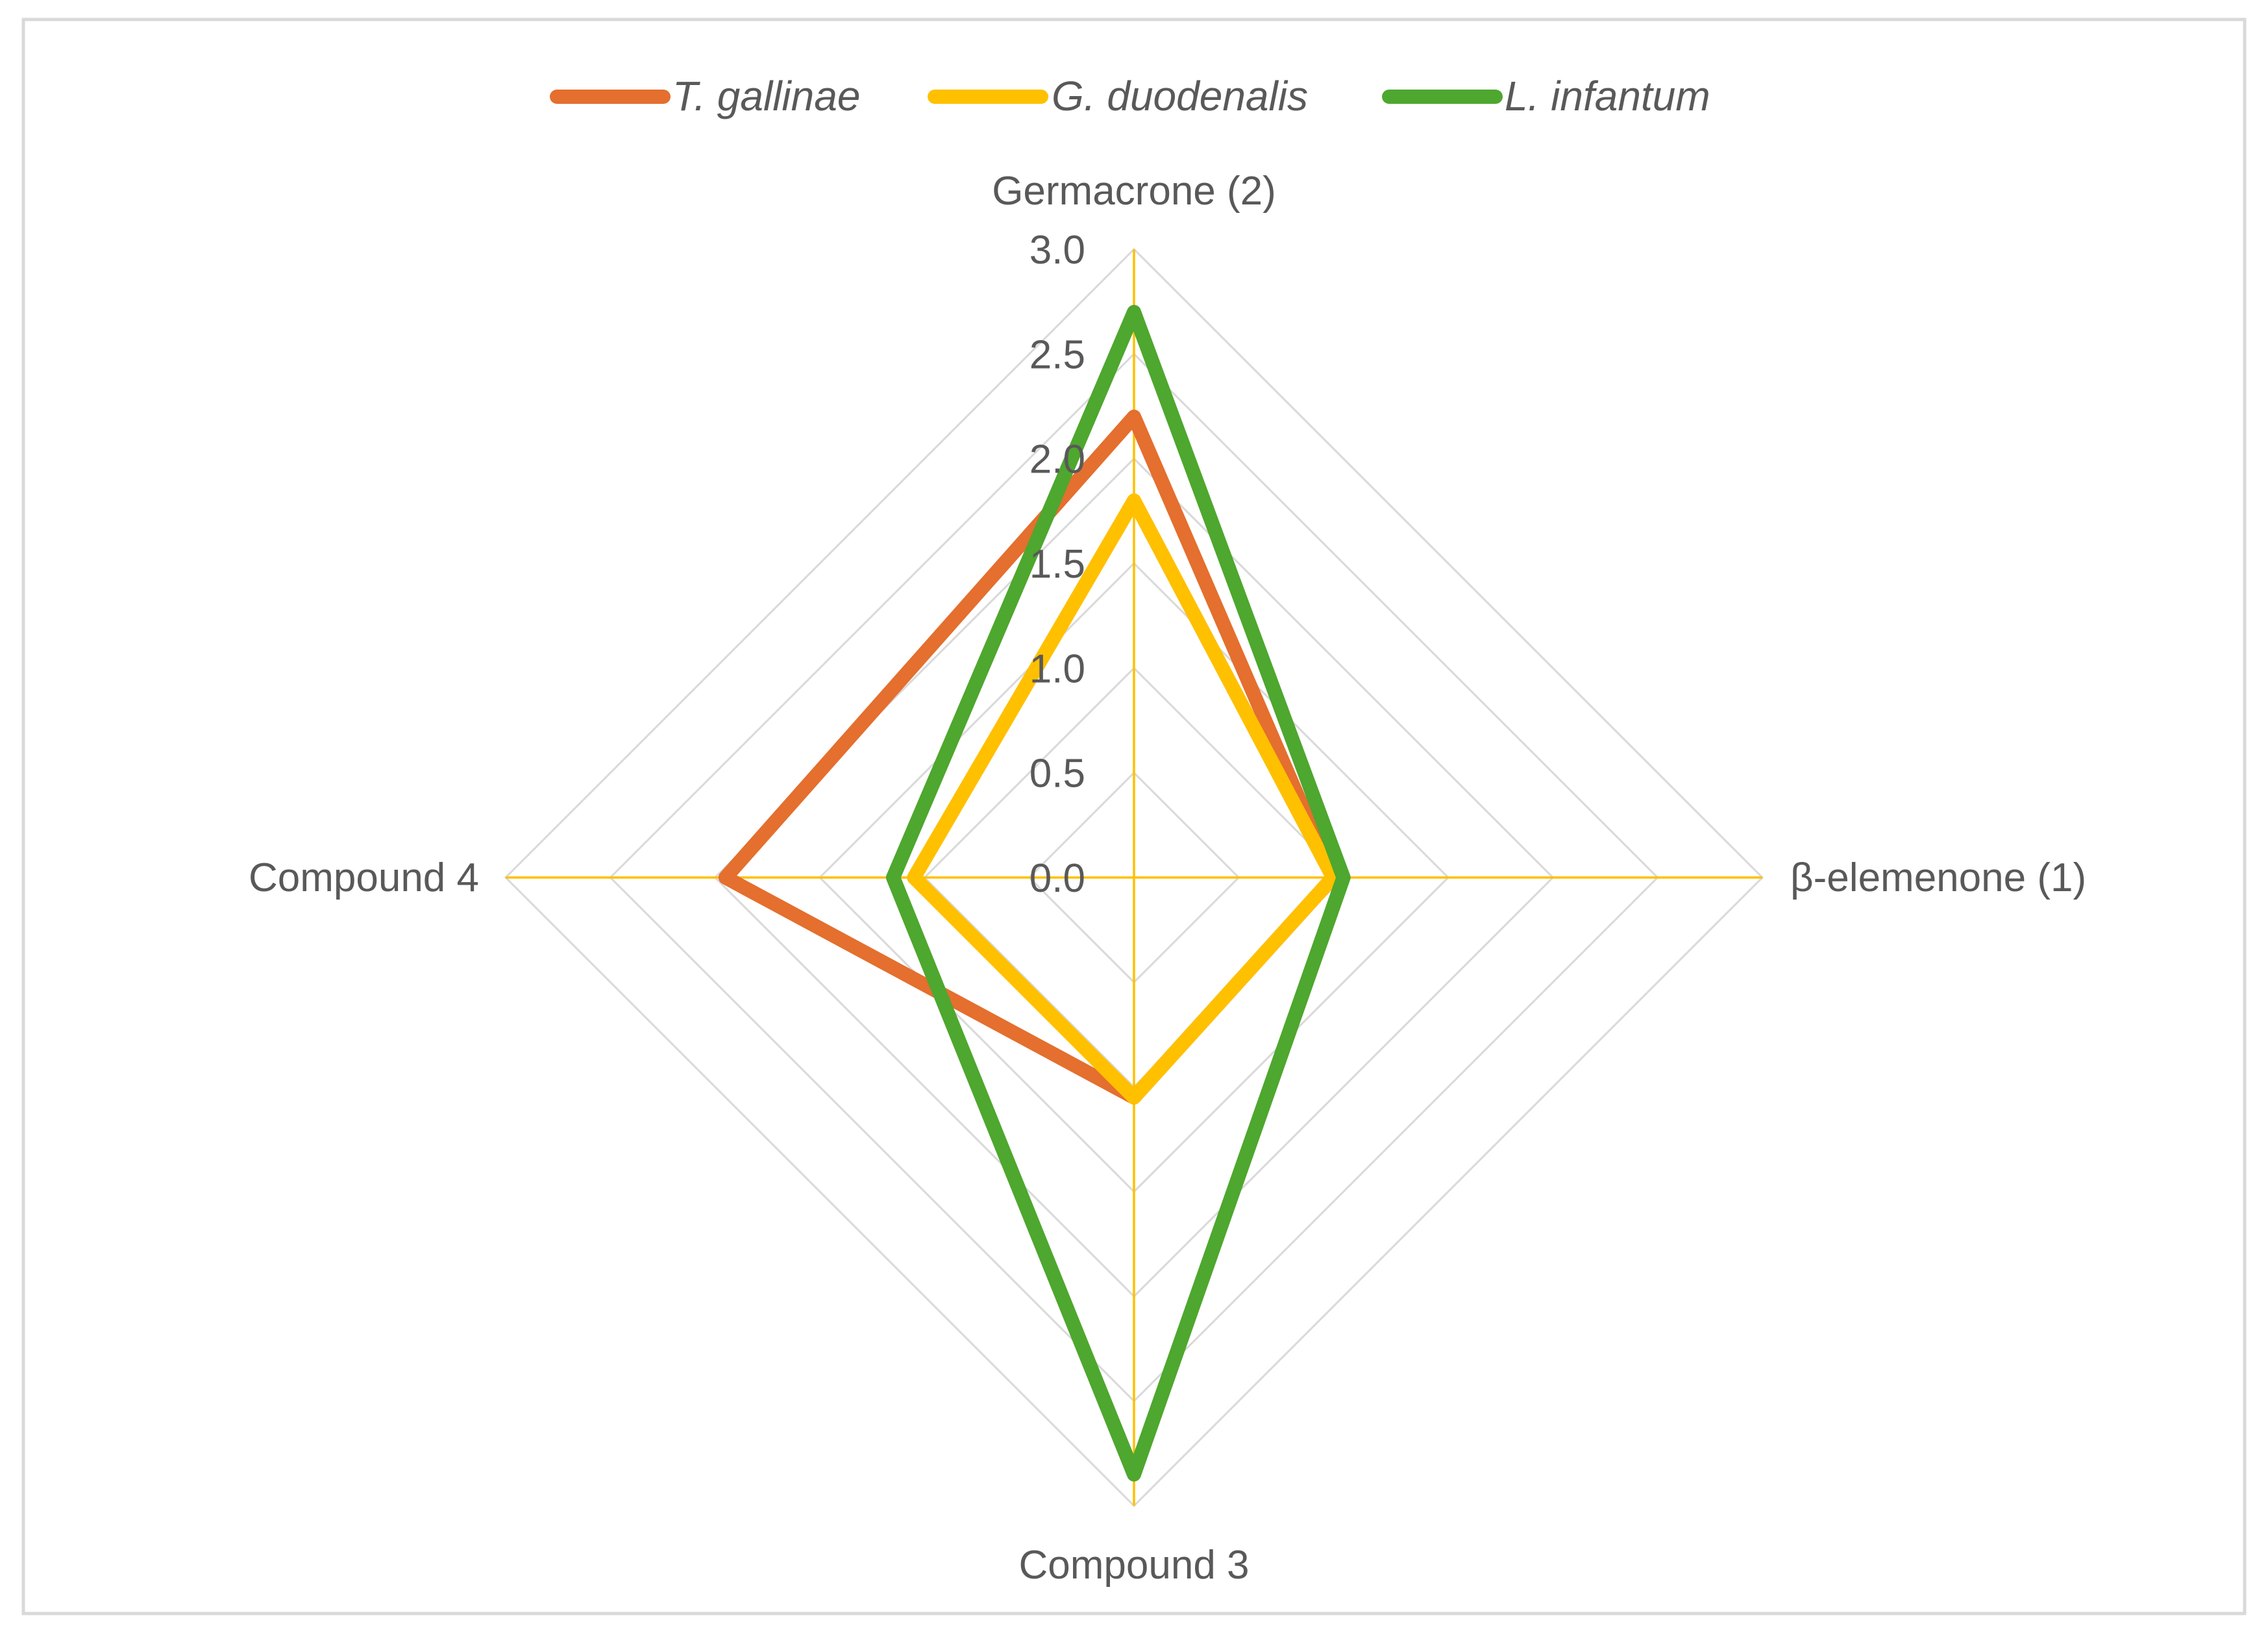 The image size is (2268, 1633). I want to click on legend-item-t-gallinae: T. gallinae, so click(705, 96).